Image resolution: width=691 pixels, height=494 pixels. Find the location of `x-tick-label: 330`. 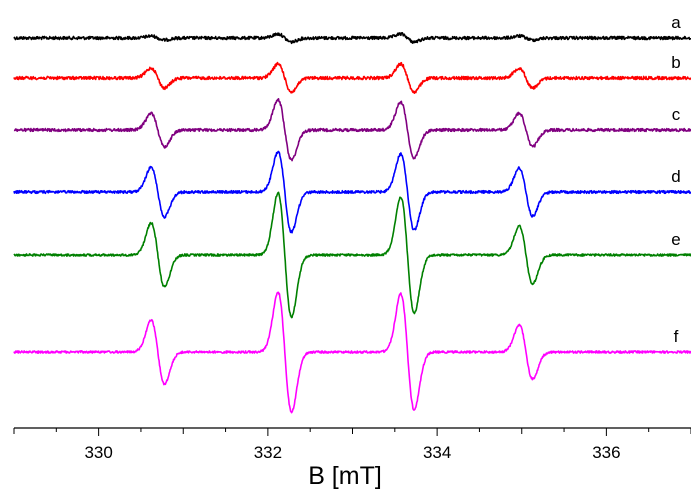

x-tick-label: 330 is located at coordinates (98, 452).